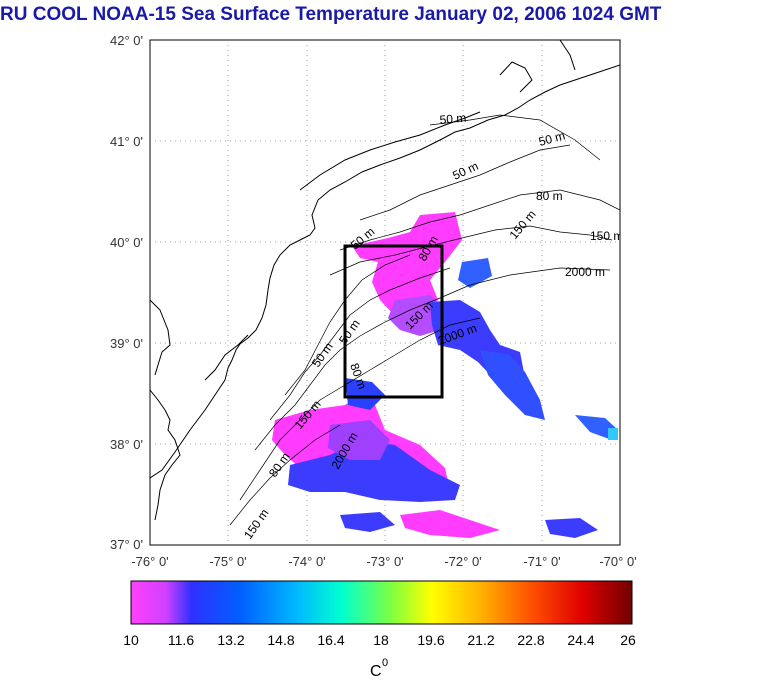 This screenshot has width=769, height=680. Describe the element at coordinates (541, 561) in the screenshot. I see `lon-tick-label: -71° 0'` at that location.